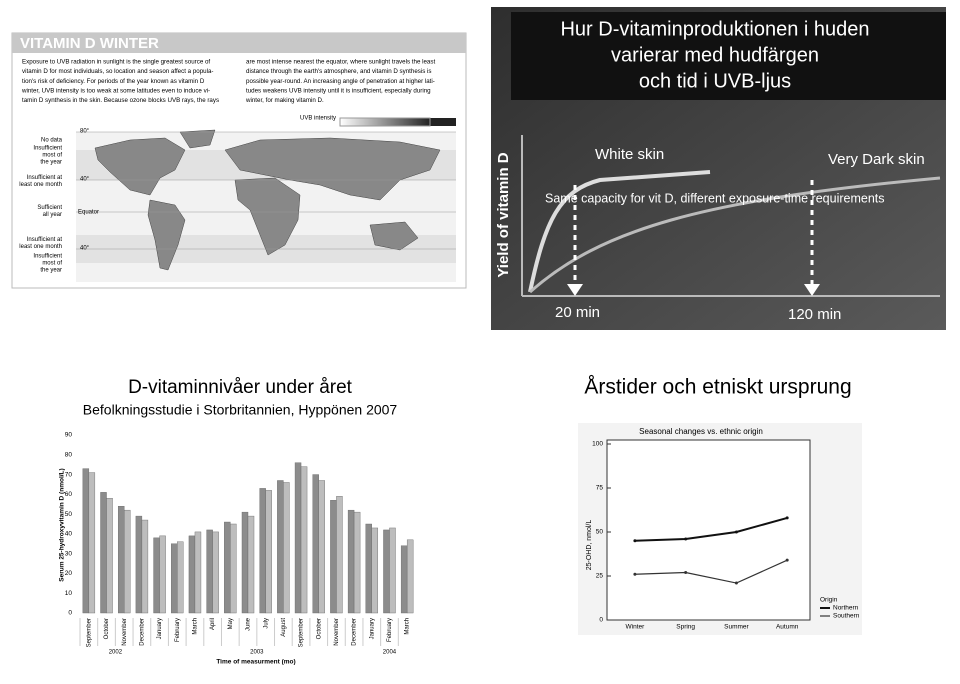  Describe the element at coordinates (45, 240) in the screenshot. I see `legend-label: Insufficient at` at that location.